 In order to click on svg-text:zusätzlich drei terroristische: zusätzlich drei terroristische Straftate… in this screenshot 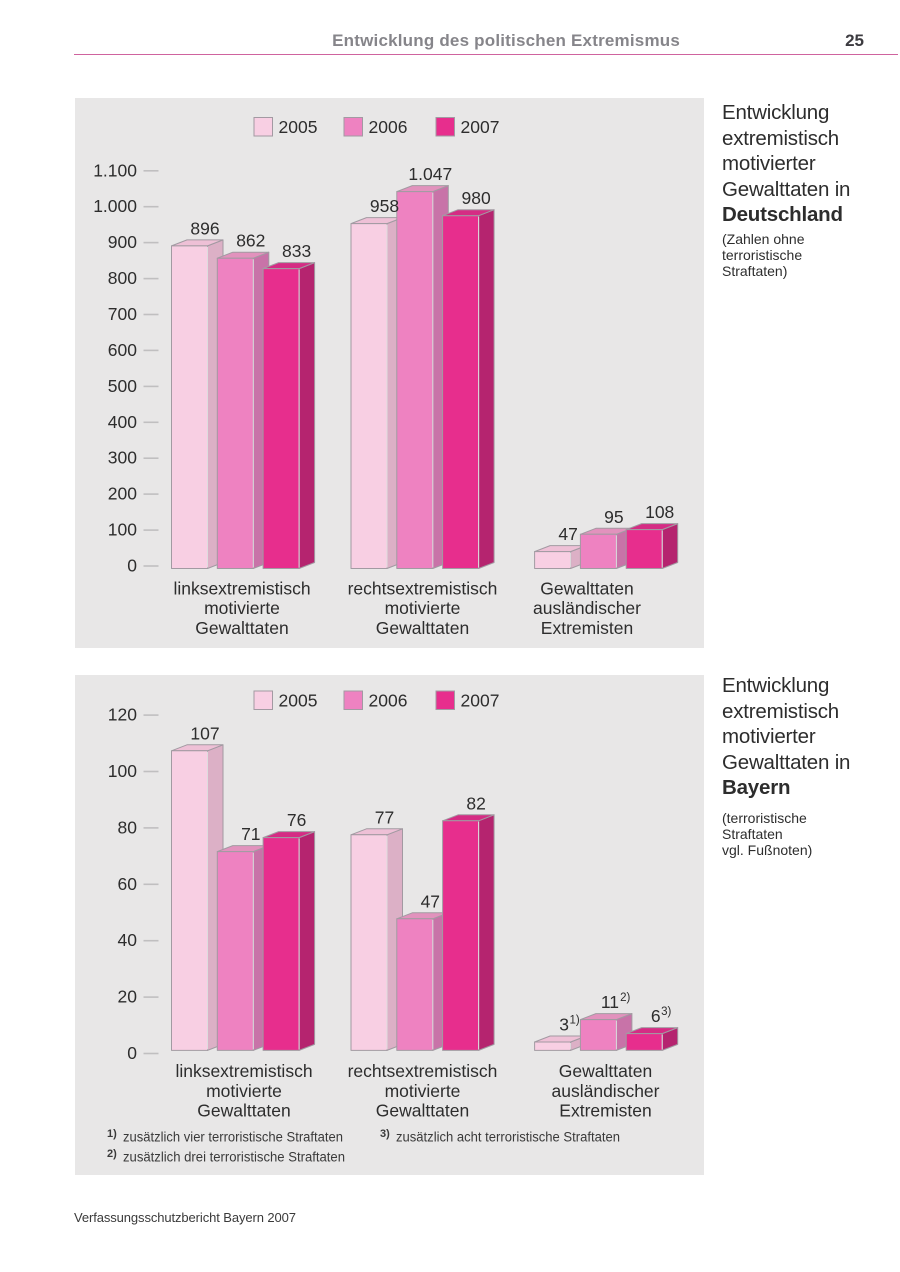, I will do `click(234, 1157)`.